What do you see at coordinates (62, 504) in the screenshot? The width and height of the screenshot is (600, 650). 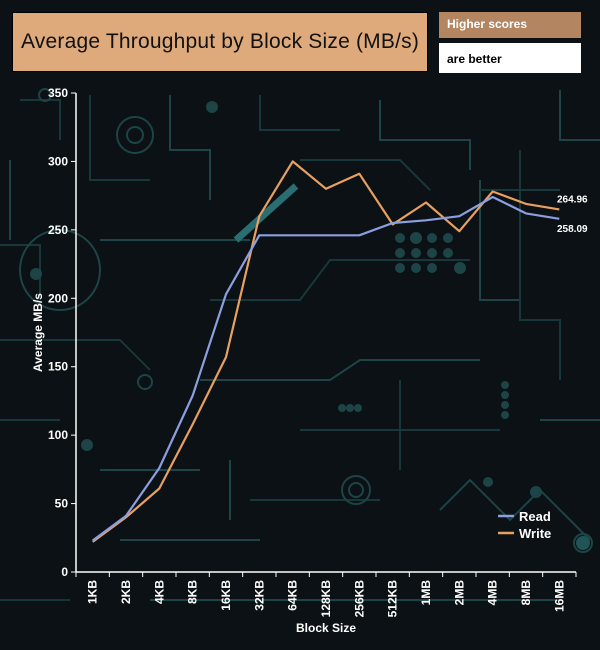 I see `y-tick-label: 50` at bounding box center [62, 504].